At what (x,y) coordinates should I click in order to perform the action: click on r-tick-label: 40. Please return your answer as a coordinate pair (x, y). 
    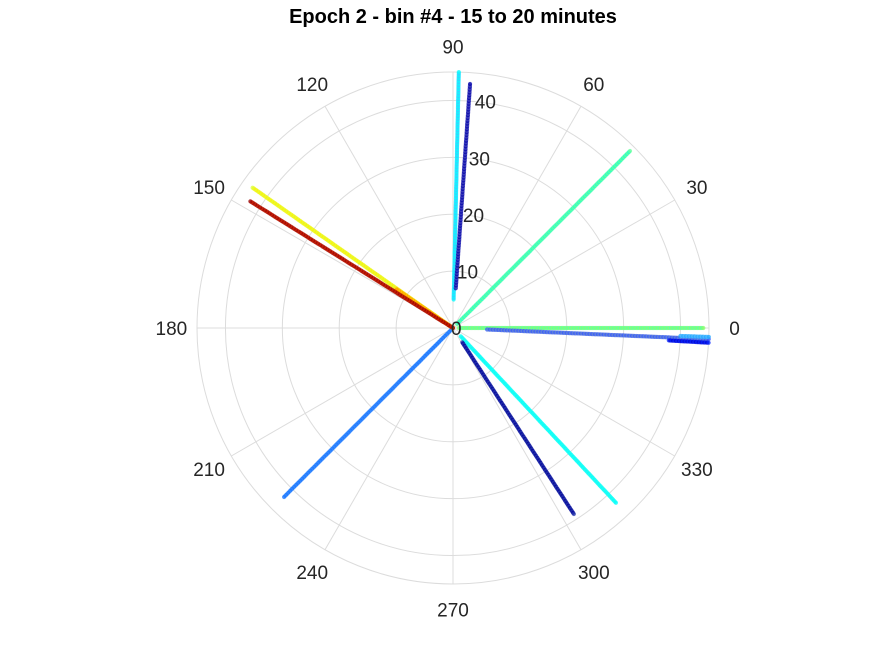
    Looking at the image, I should click on (485, 103).